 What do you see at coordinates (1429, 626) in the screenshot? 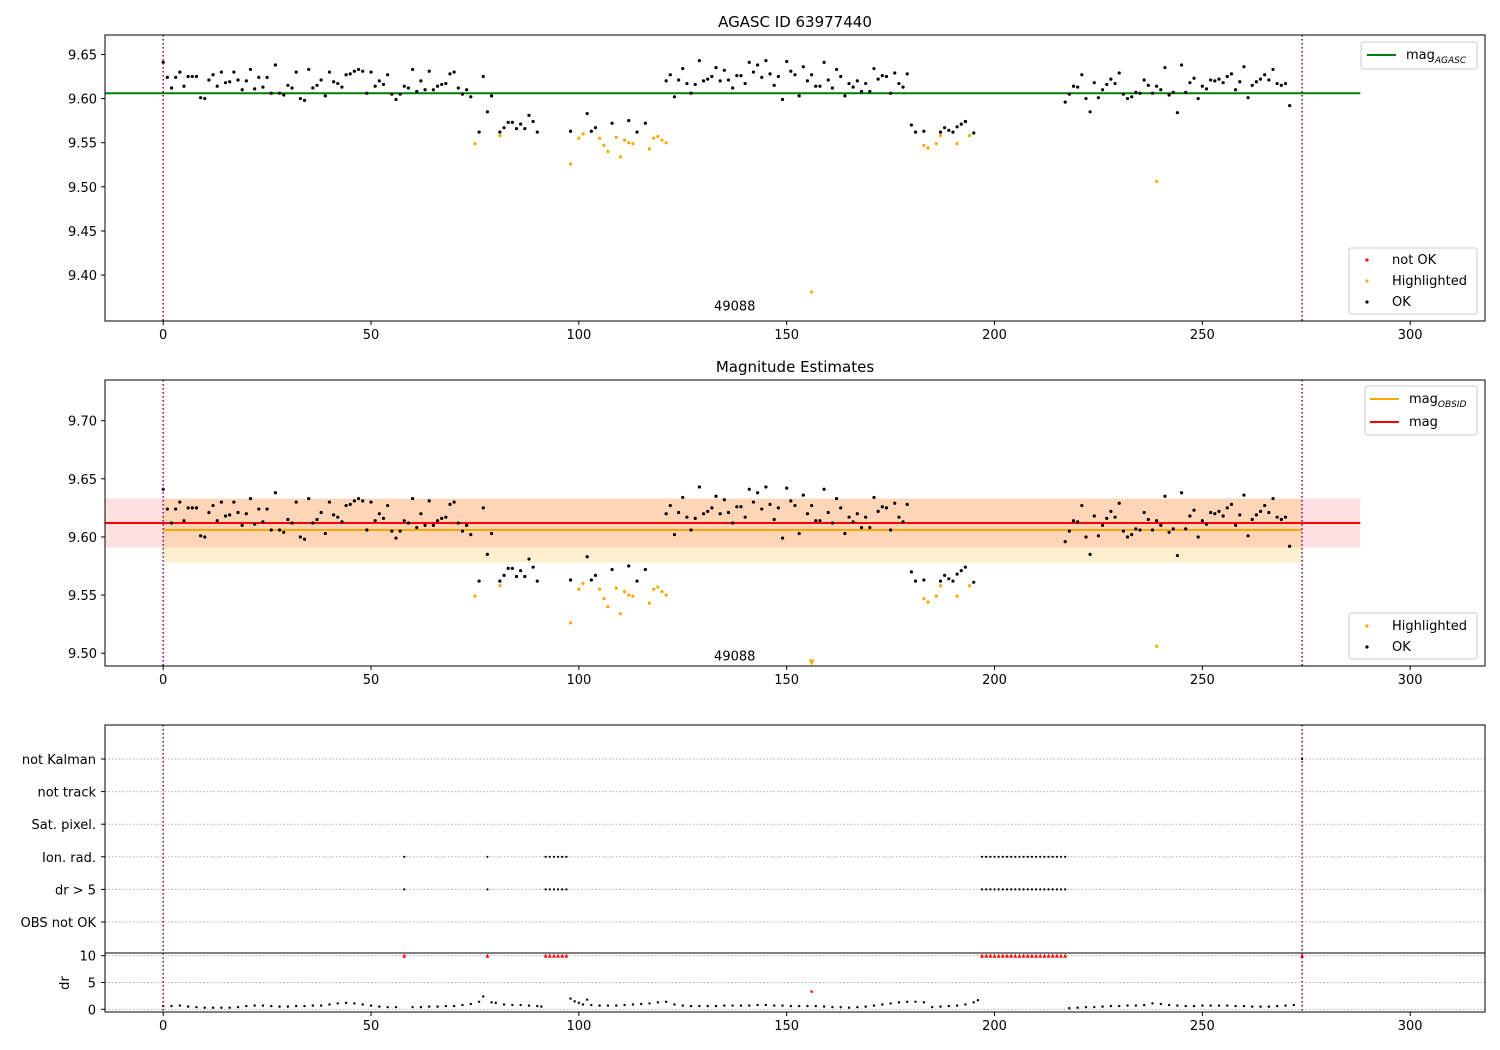
I see `legend-label-highlighted: Highlighted` at bounding box center [1429, 626].